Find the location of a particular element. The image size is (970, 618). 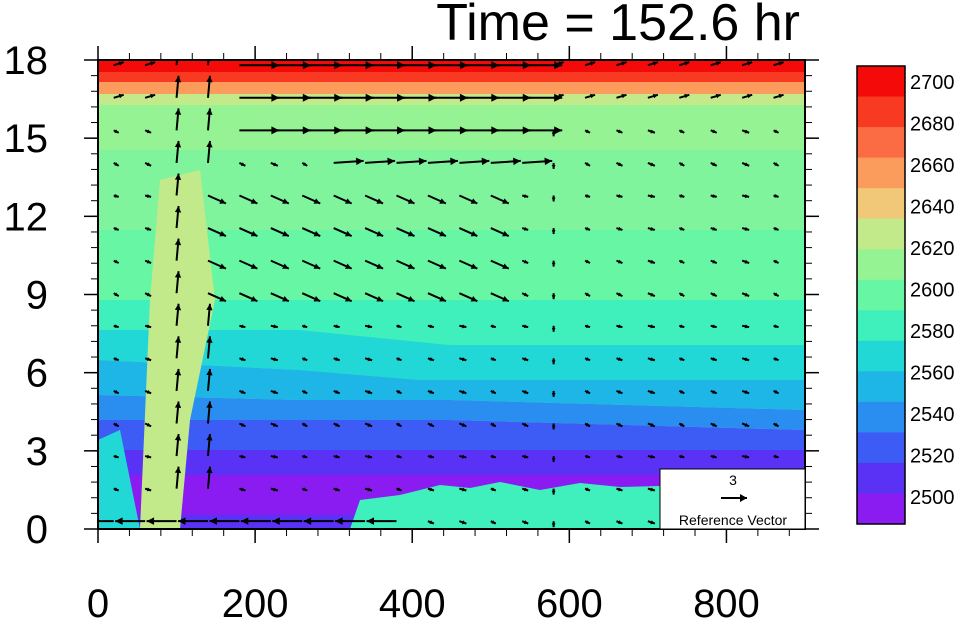

y-tick-label: 6 is located at coordinates (37, 374).